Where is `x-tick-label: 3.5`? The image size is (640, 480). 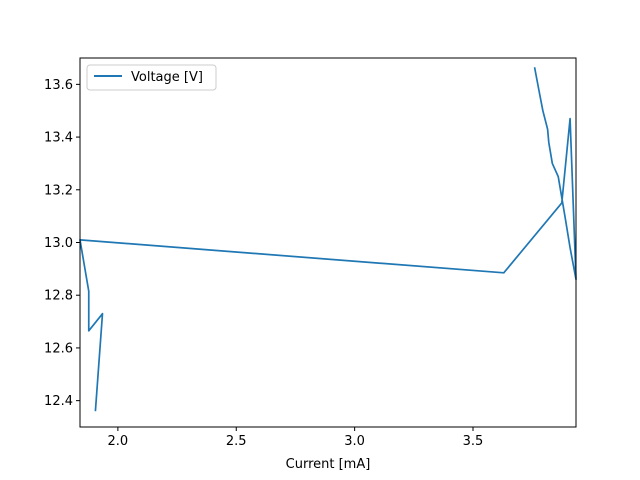
x-tick-label: 3.5 is located at coordinates (473, 441).